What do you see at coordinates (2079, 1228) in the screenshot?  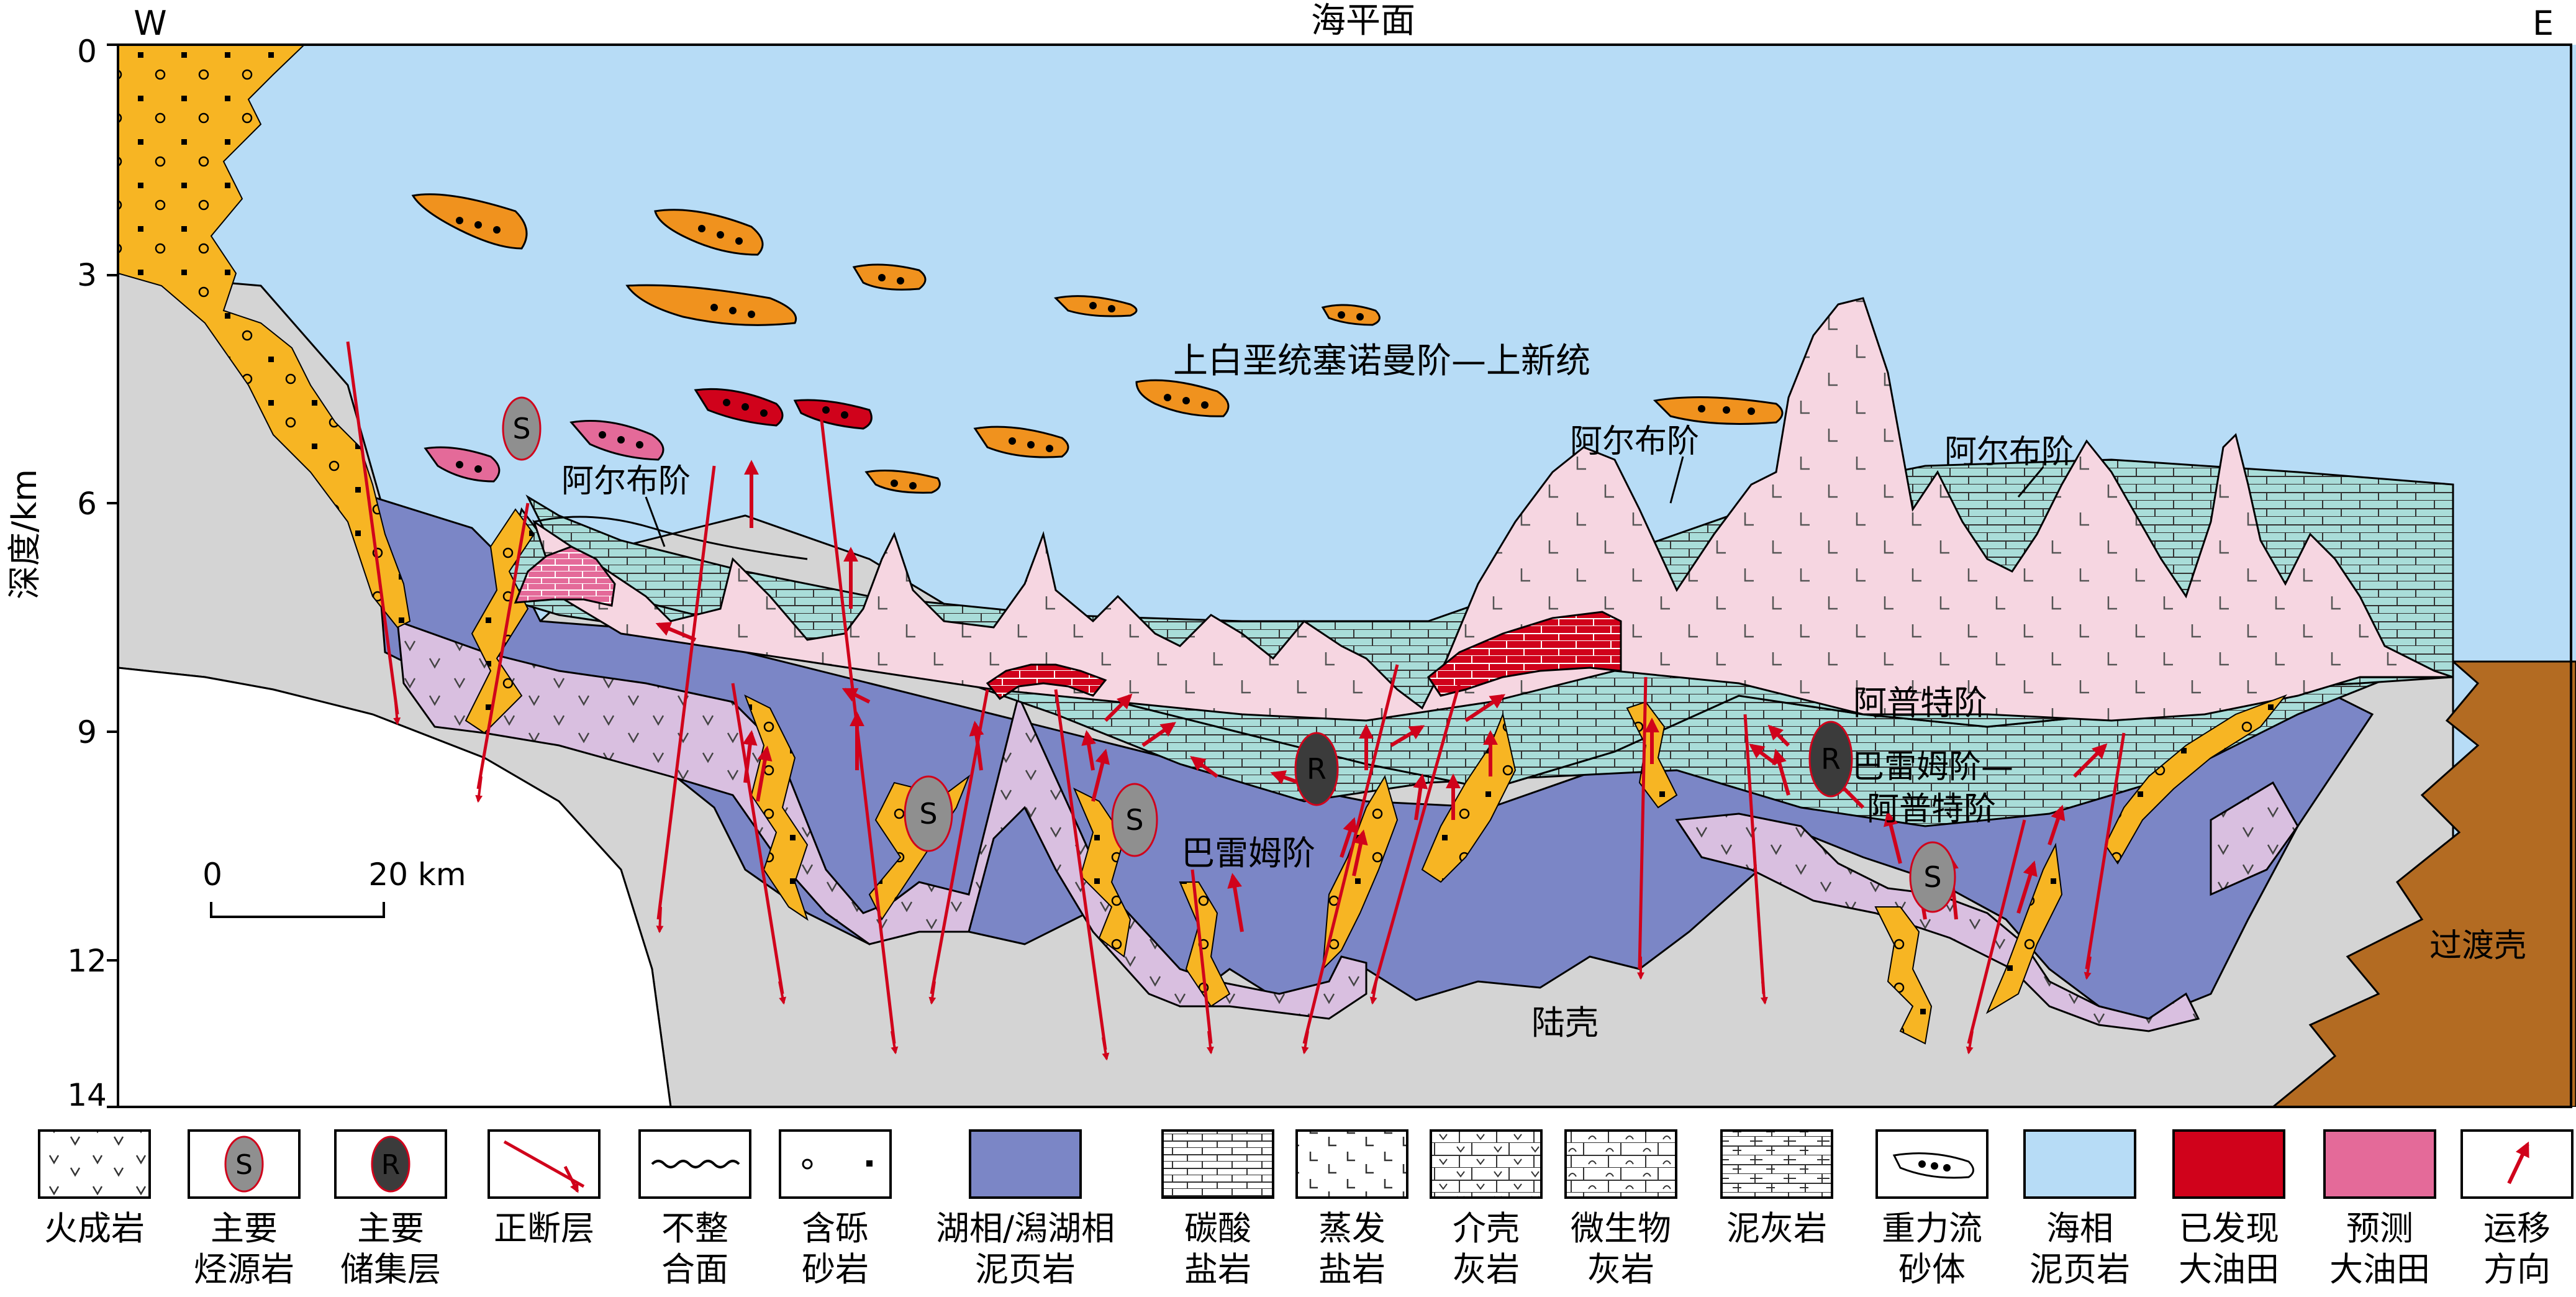 I see `legend-label: 海相` at bounding box center [2079, 1228].